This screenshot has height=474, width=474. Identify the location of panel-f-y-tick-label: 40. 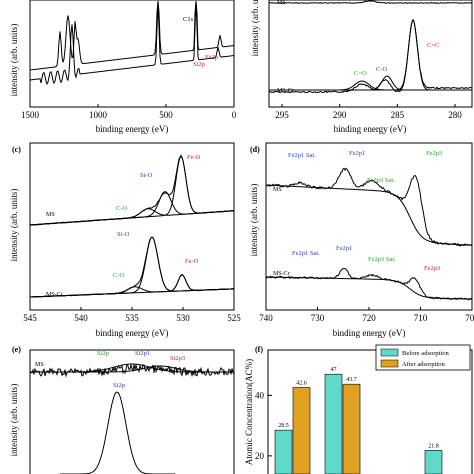
(260, 395).